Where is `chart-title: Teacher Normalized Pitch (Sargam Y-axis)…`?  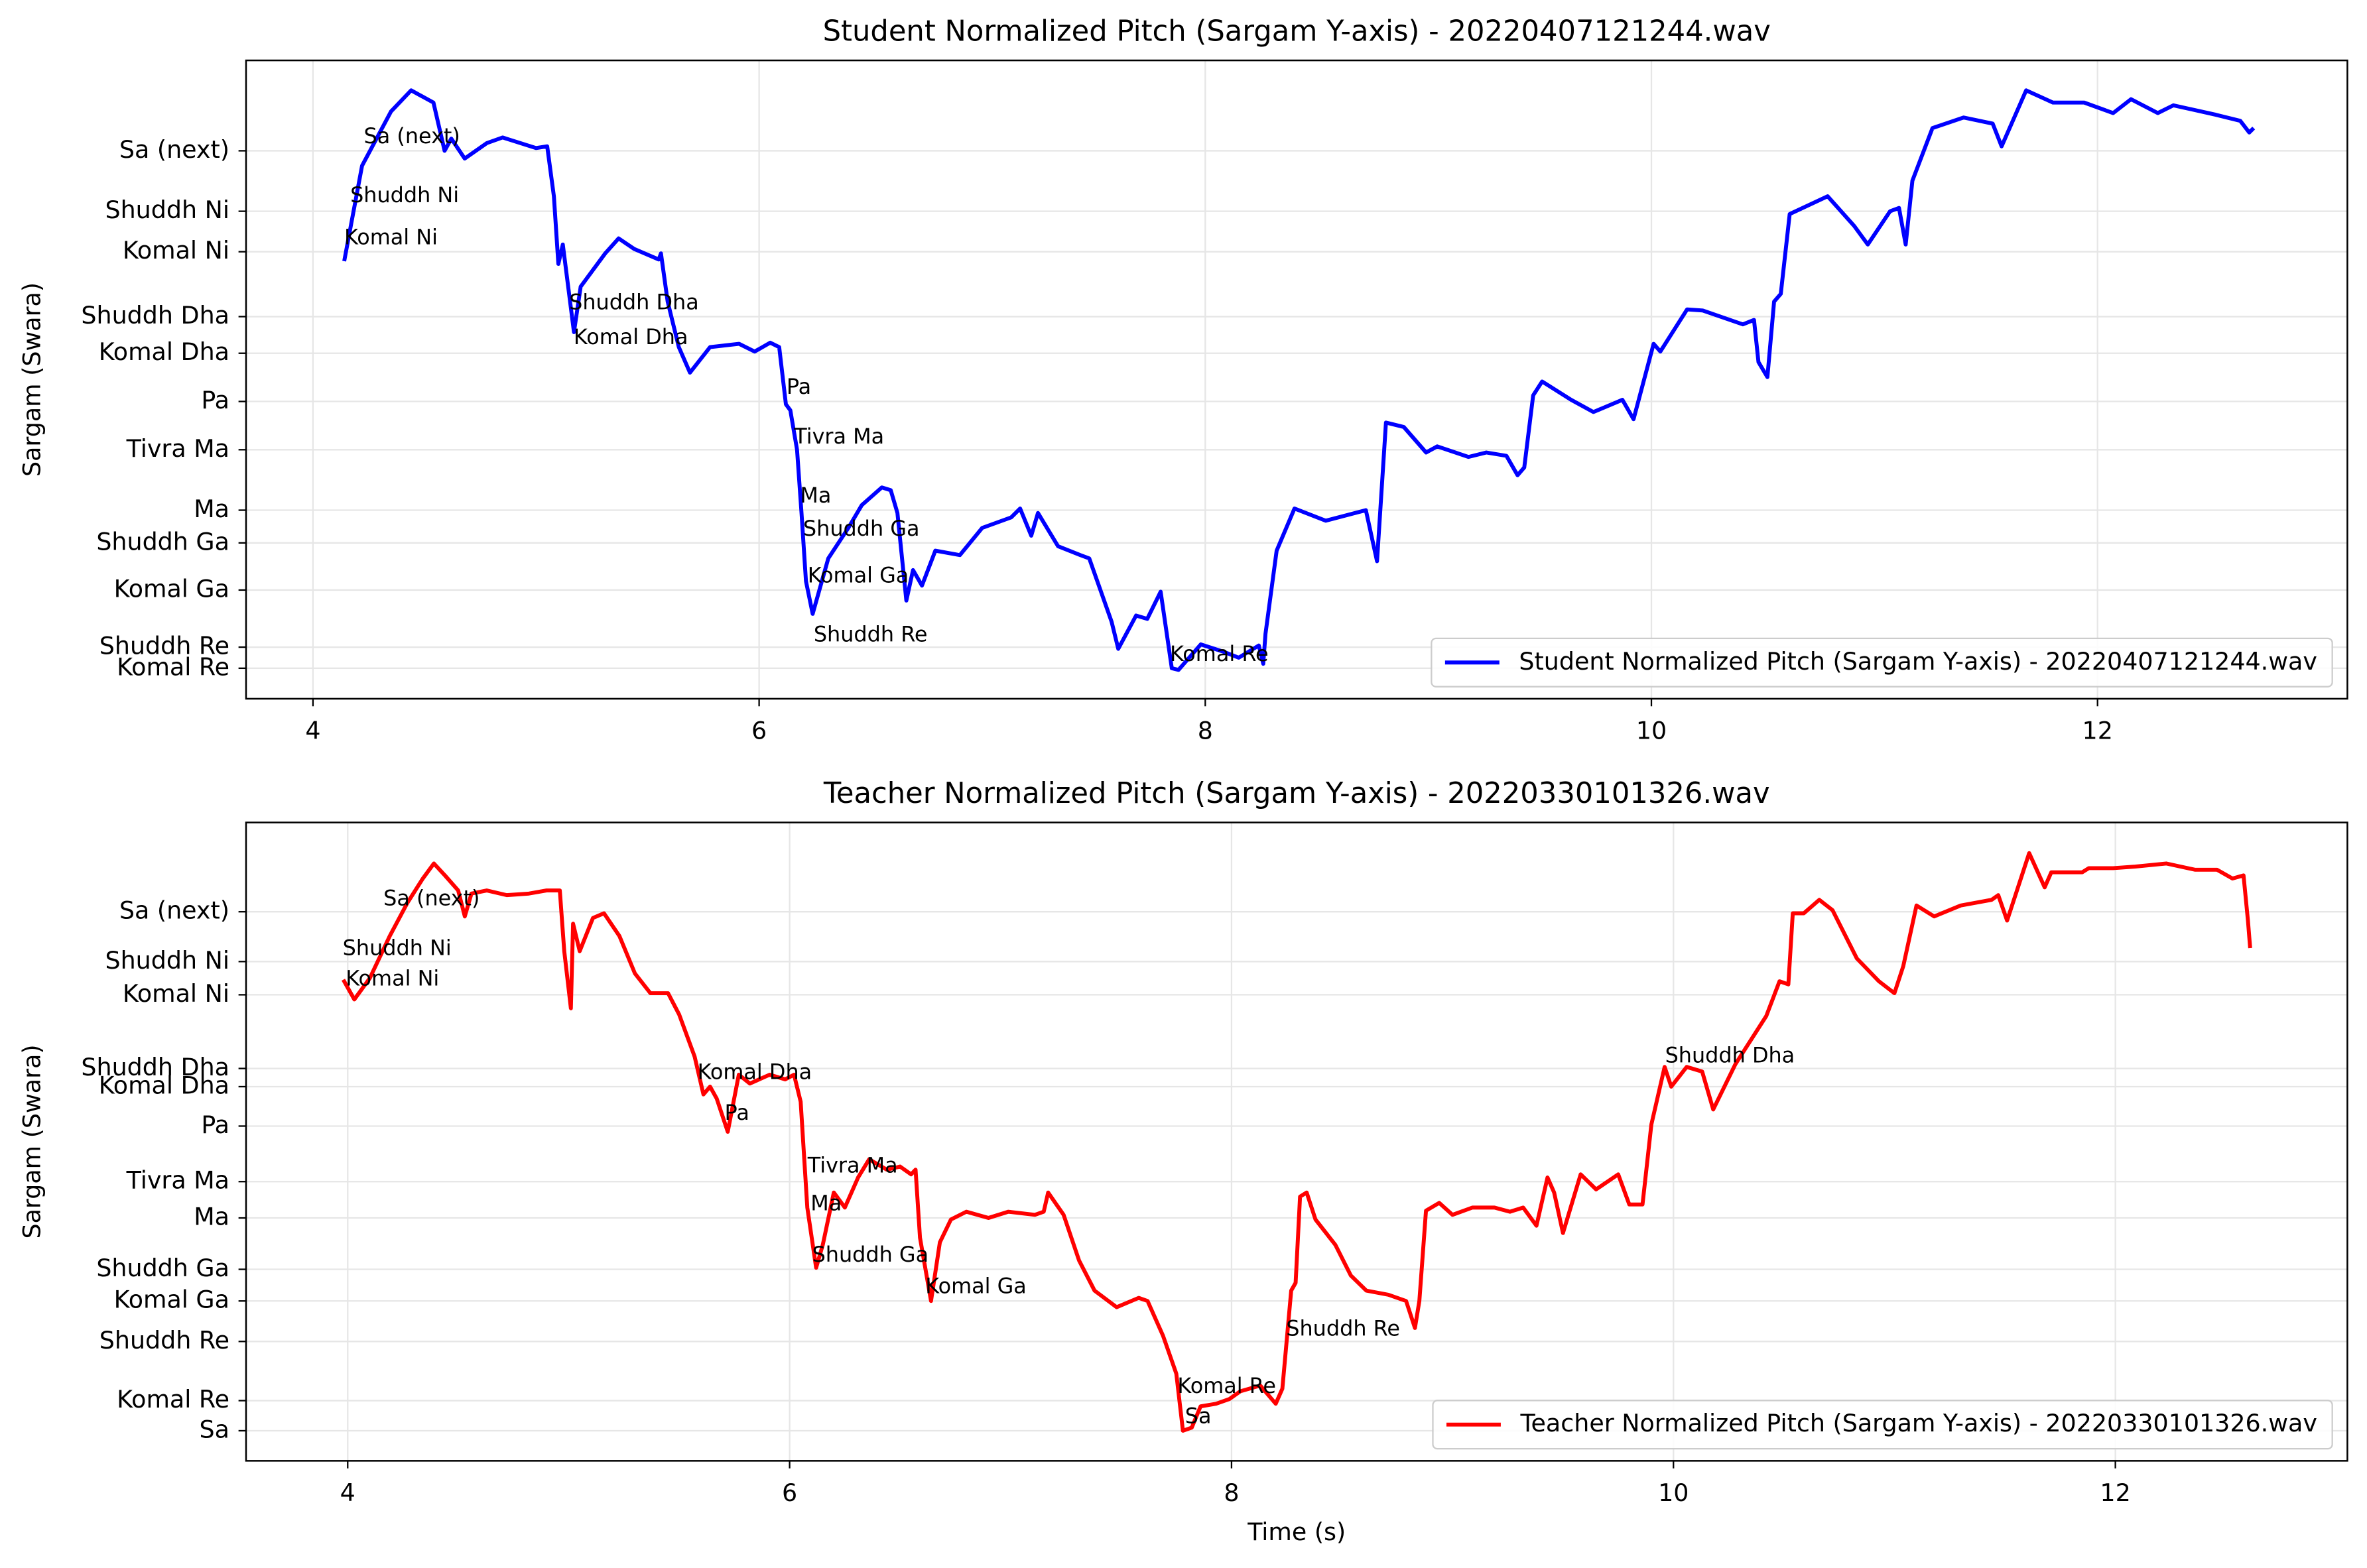 chart-title: Teacher Normalized Pitch (Sargam Y-axis)… is located at coordinates (1296, 793).